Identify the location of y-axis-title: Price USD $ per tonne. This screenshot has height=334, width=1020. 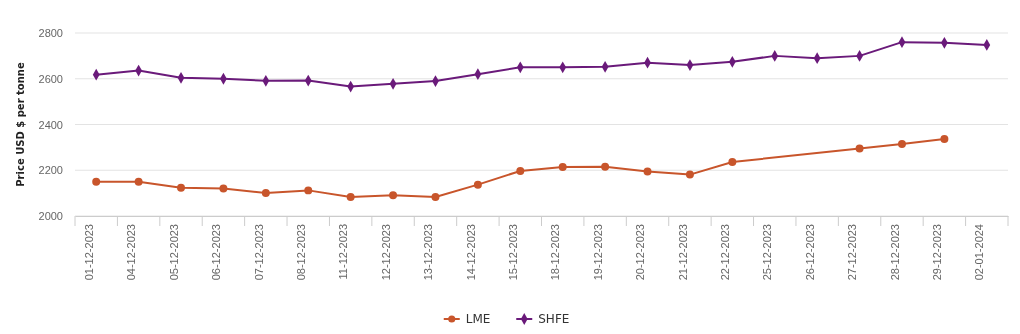
(20, 124).